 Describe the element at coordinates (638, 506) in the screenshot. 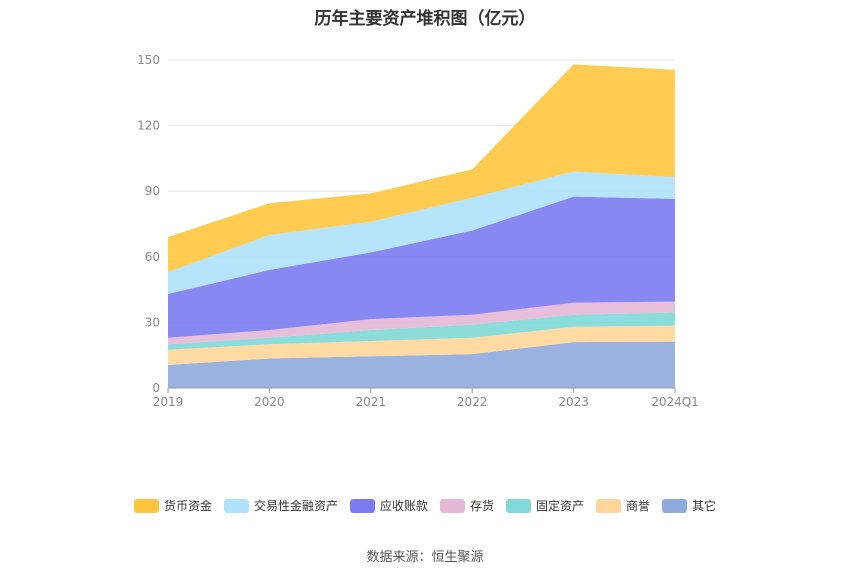

I see `legend-label: 商誉` at that location.